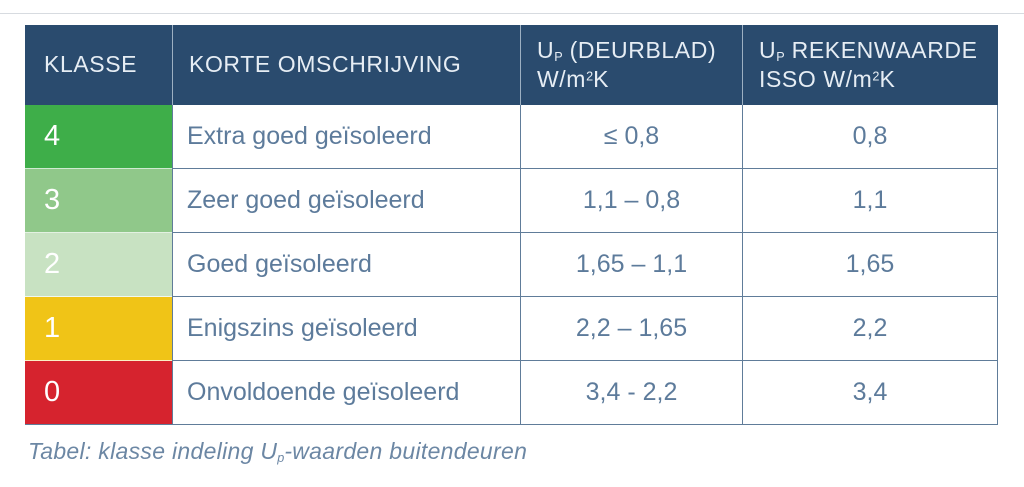 This screenshot has height=487, width=1024. What do you see at coordinates (881, 49) in the screenshot?
I see `header-rekenwaarde-text: REKENWAARDE` at bounding box center [881, 49].